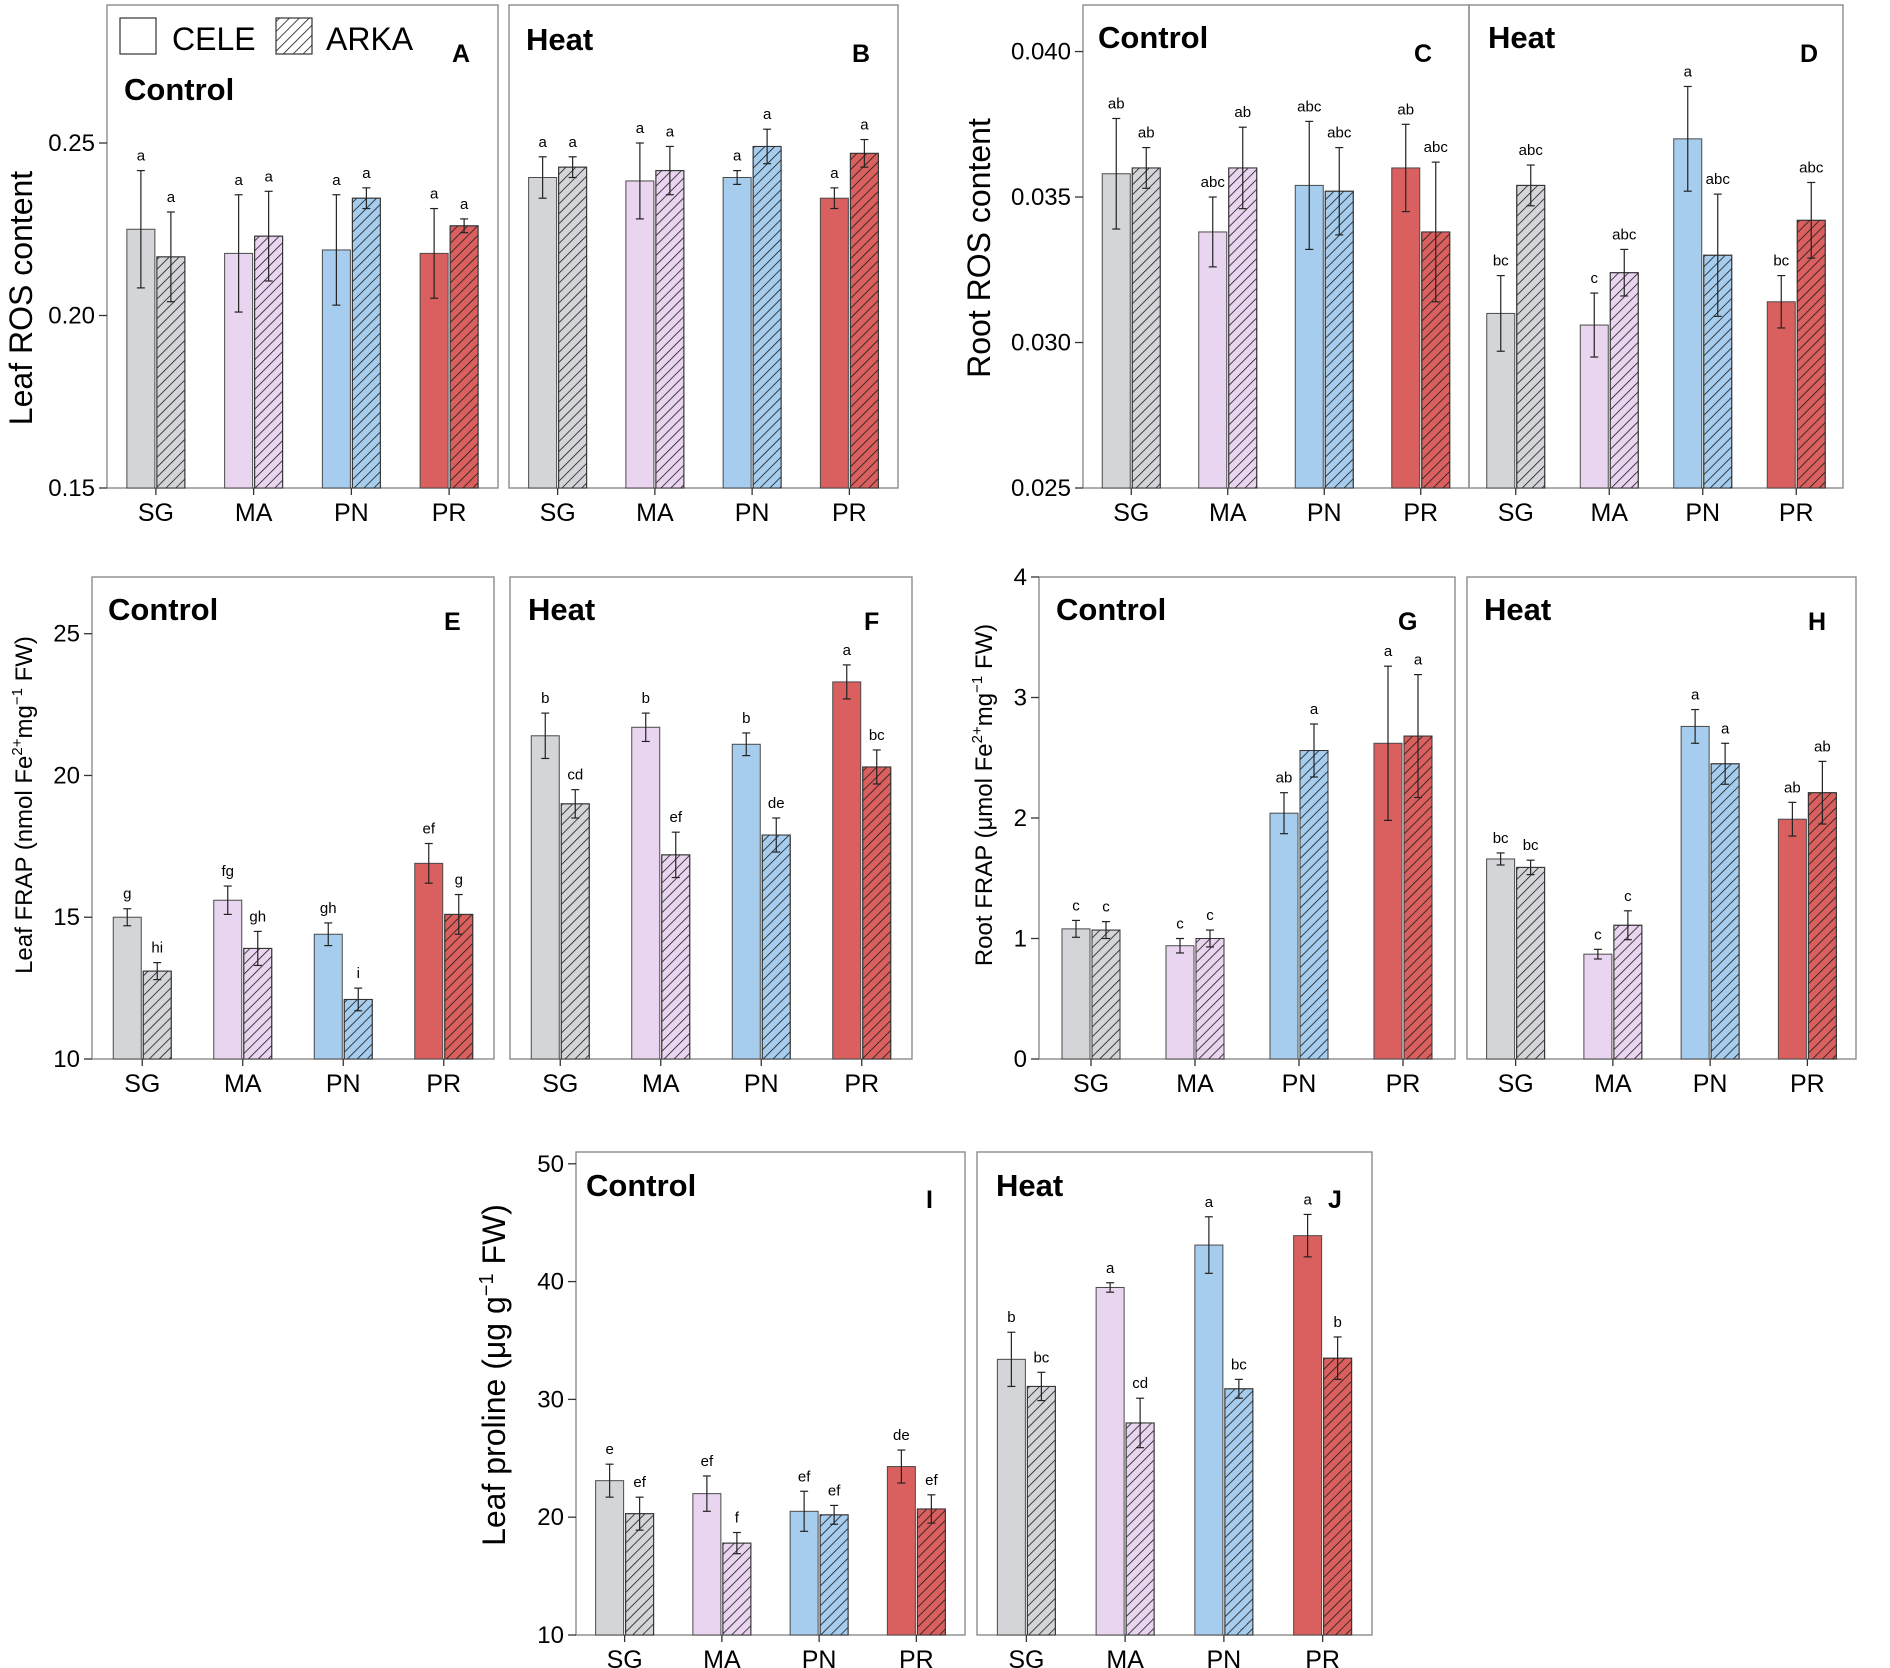  What do you see at coordinates (459, 880) in the screenshot?
I see `significance-label: g` at bounding box center [459, 880].